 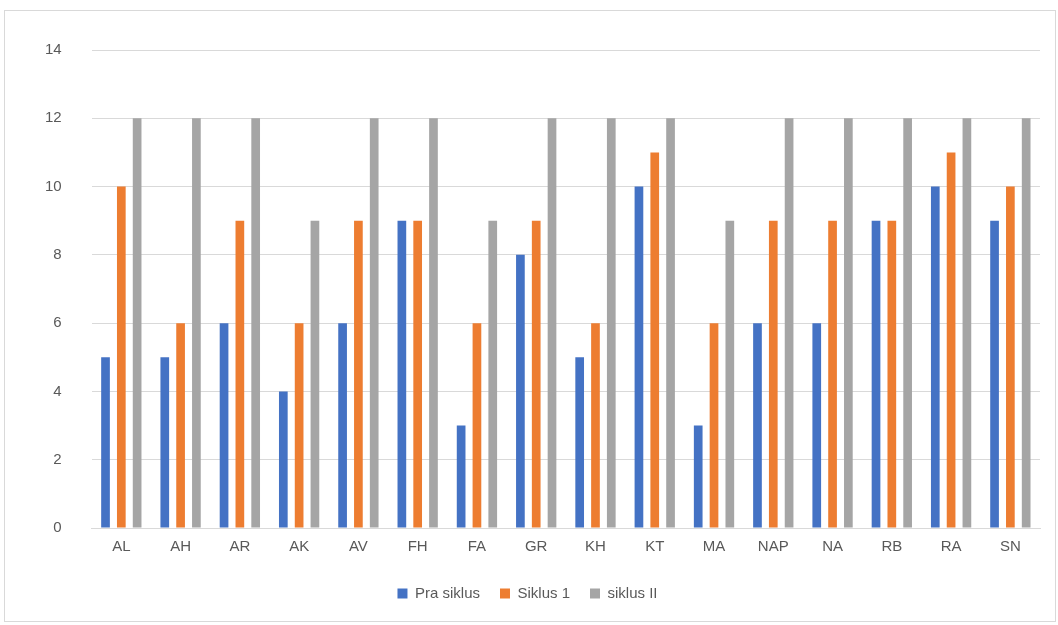 I want to click on x-tick-label: RB, so click(x=892, y=546).